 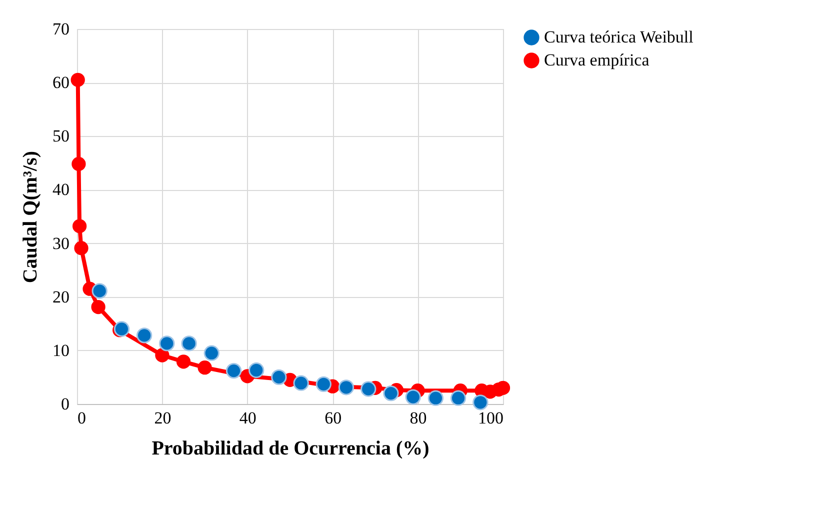 I want to click on y-tick-label: 50, so click(x=61, y=136).